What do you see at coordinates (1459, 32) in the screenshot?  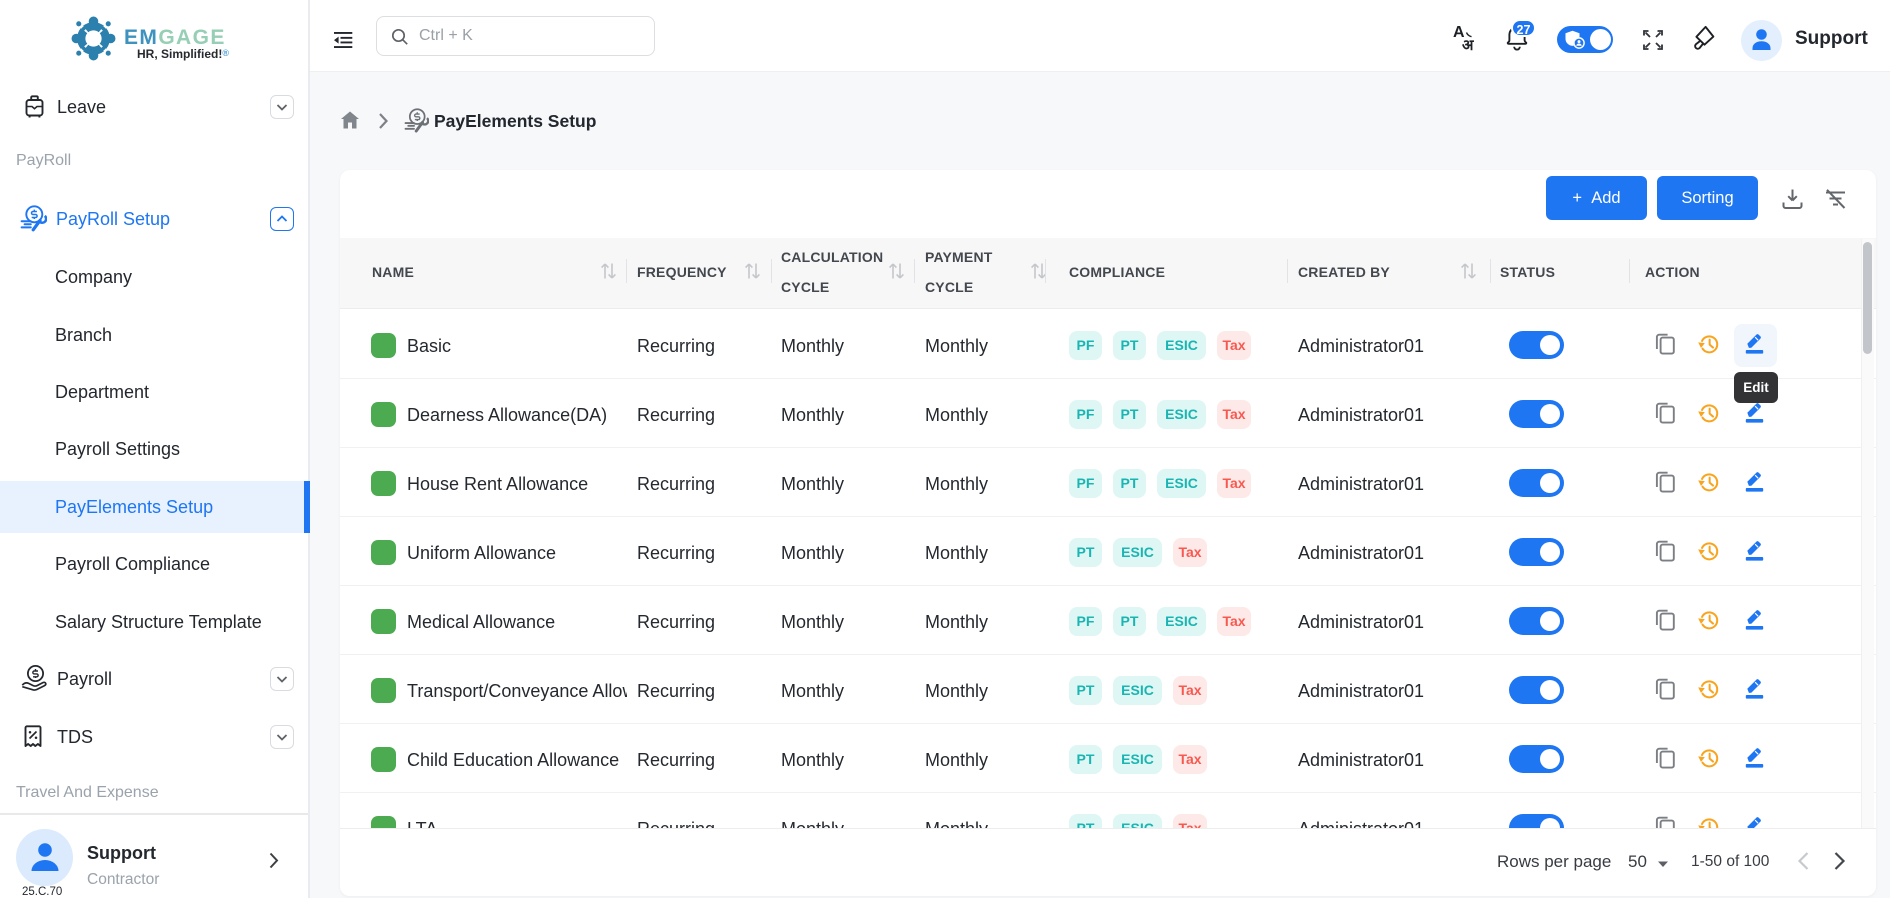 I see `svg-text: A` at bounding box center [1459, 32].